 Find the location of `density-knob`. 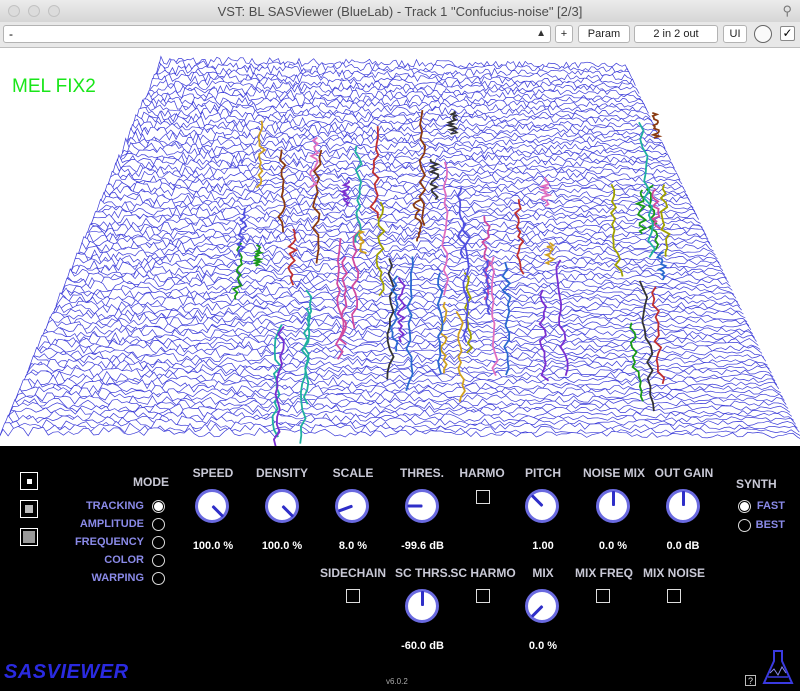

density-knob is located at coordinates (282, 506).